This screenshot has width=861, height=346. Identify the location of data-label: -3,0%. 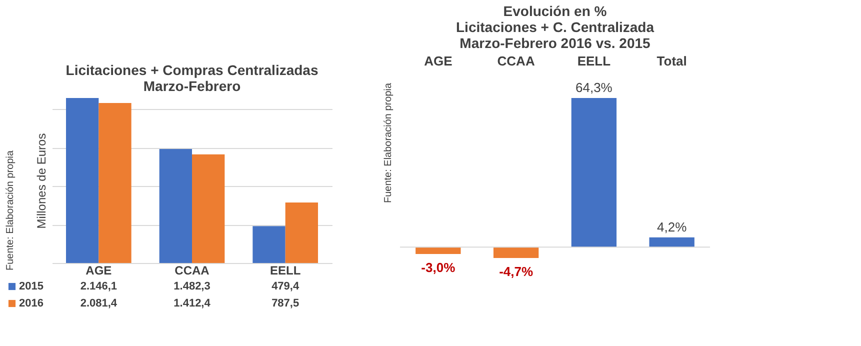
(438, 268).